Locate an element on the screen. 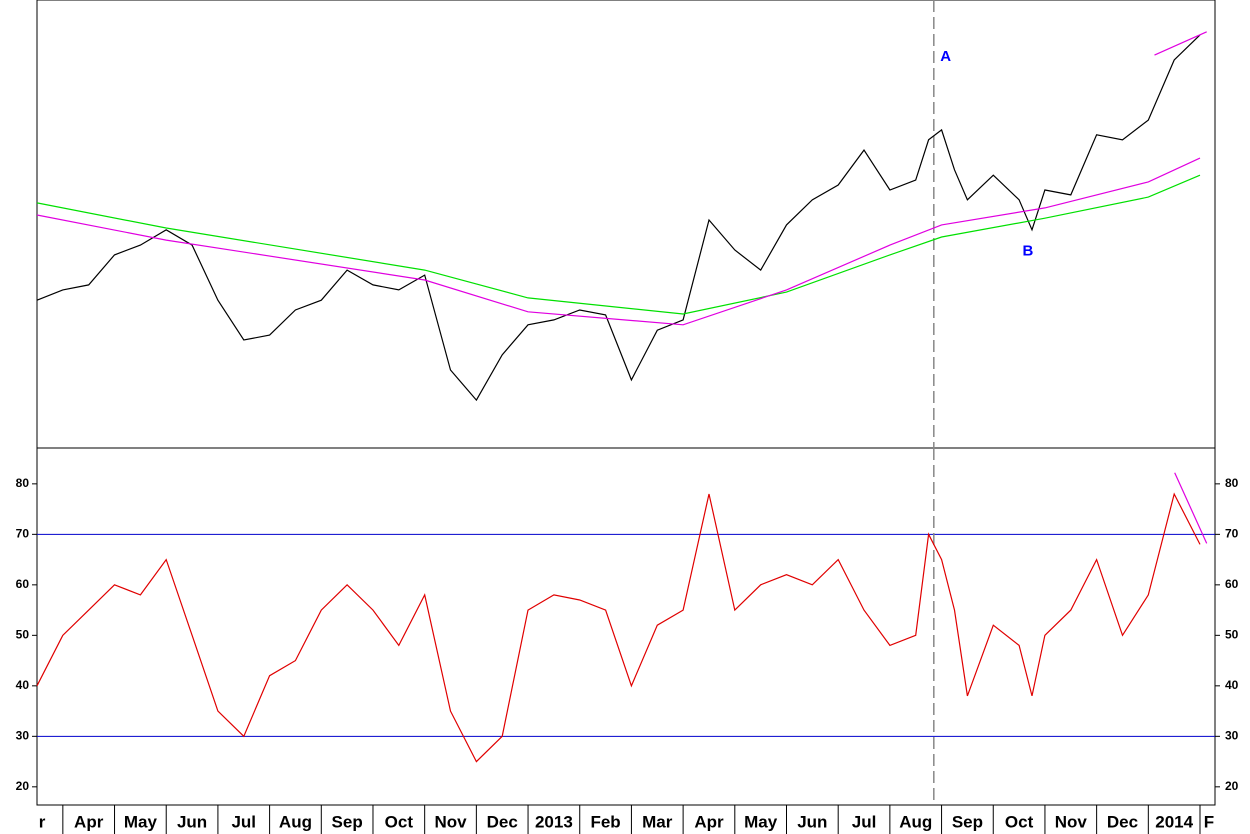  x-tick-label: Feb is located at coordinates (605, 821).